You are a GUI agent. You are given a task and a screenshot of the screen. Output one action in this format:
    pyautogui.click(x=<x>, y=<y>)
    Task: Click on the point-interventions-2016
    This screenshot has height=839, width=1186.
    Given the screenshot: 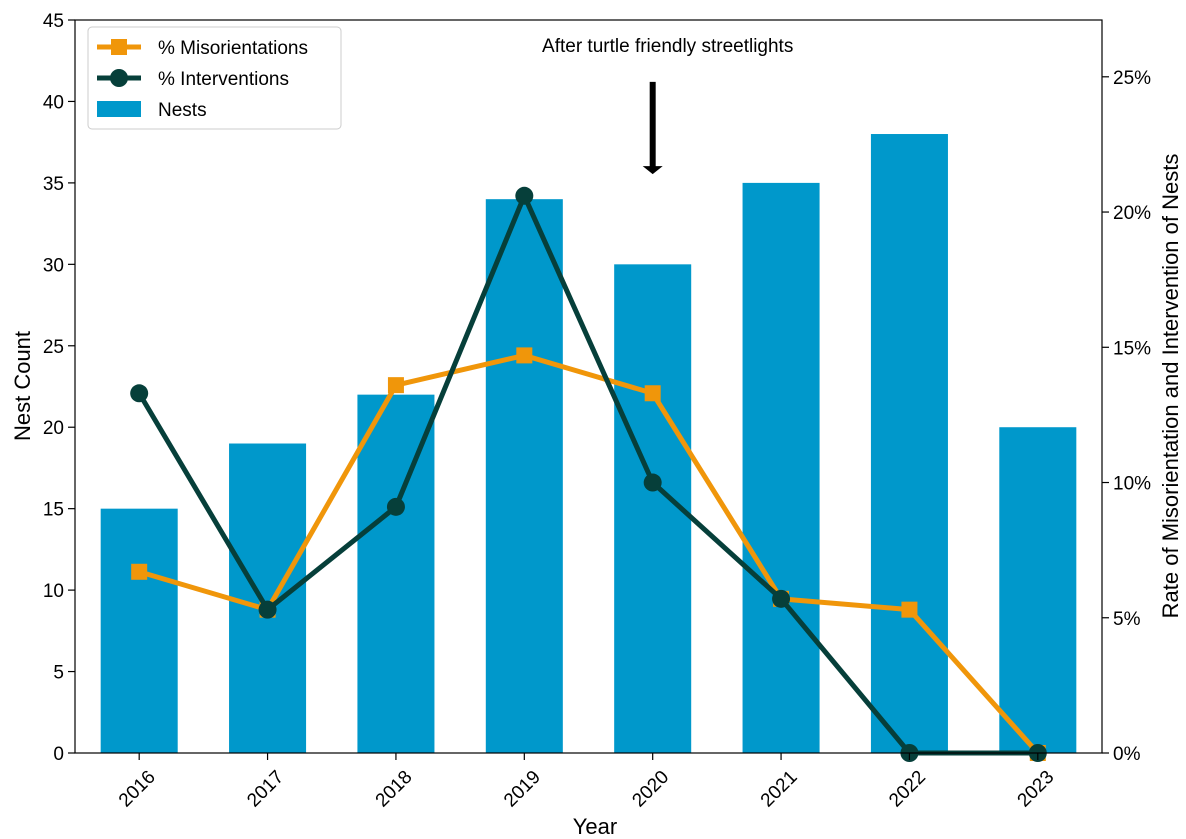 What is the action you would take?
    pyautogui.click(x=139, y=393)
    